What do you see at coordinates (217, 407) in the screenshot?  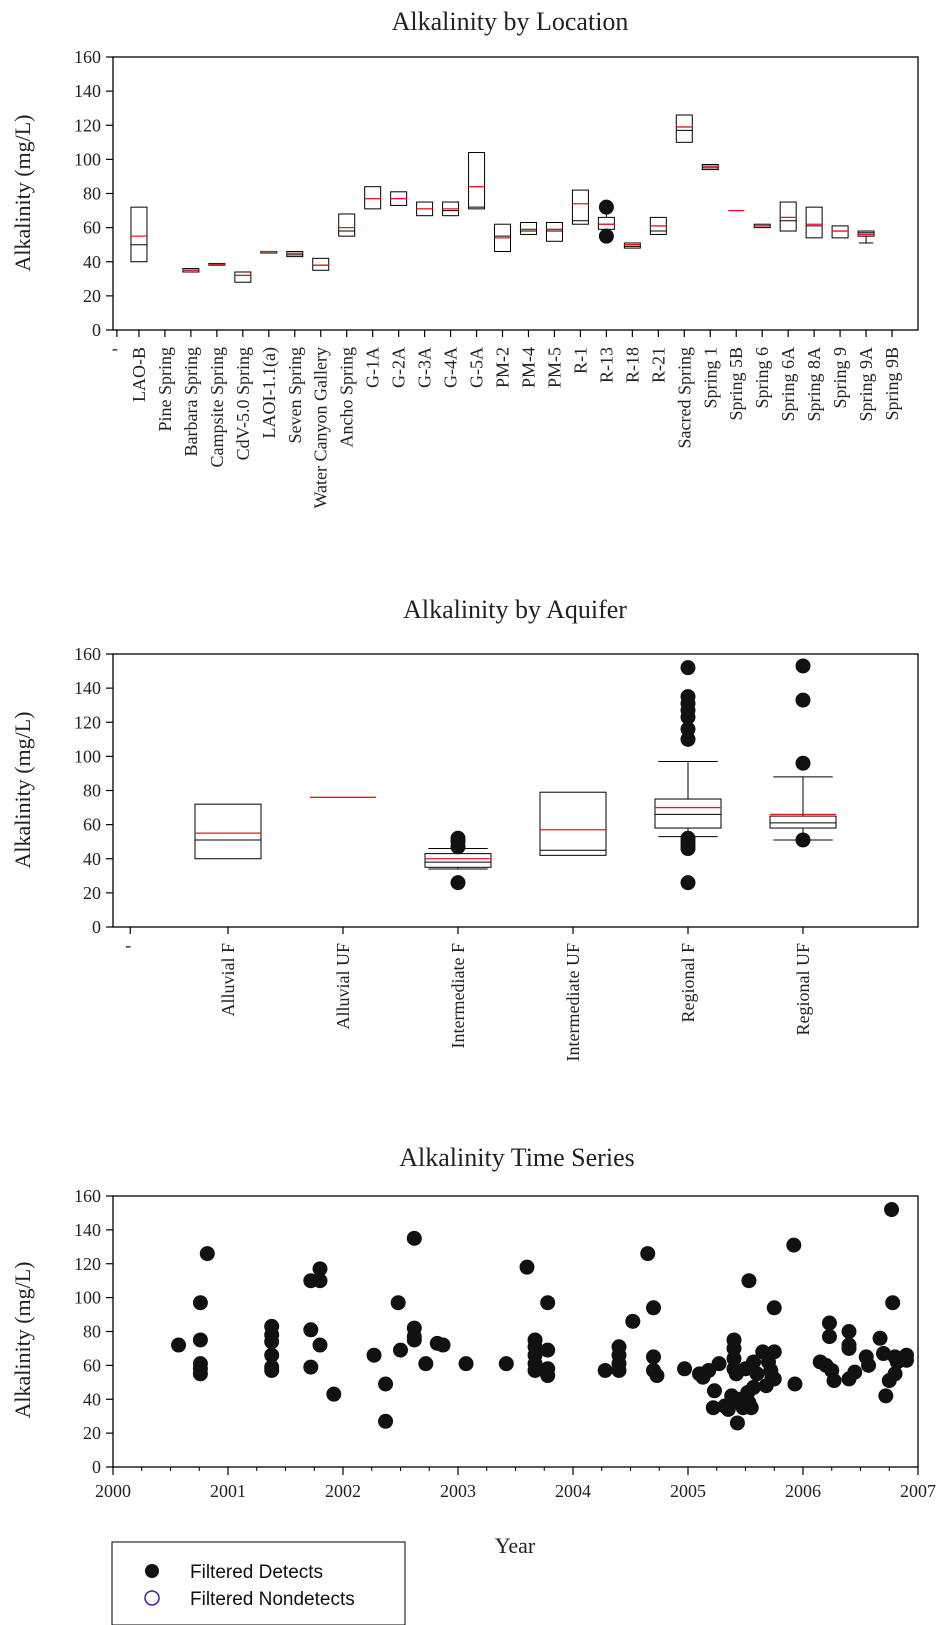 I see `category-label: Campsite Spring` at bounding box center [217, 407].